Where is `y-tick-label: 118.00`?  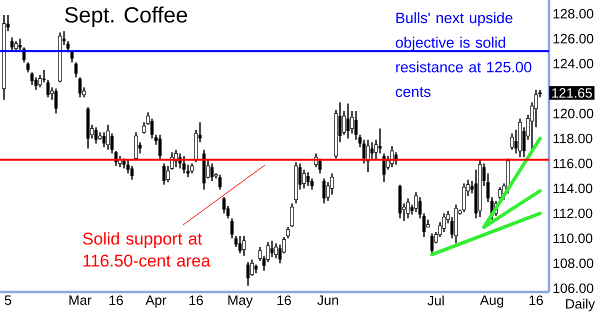 y-tick-label: 118.00 is located at coordinates (573, 139).